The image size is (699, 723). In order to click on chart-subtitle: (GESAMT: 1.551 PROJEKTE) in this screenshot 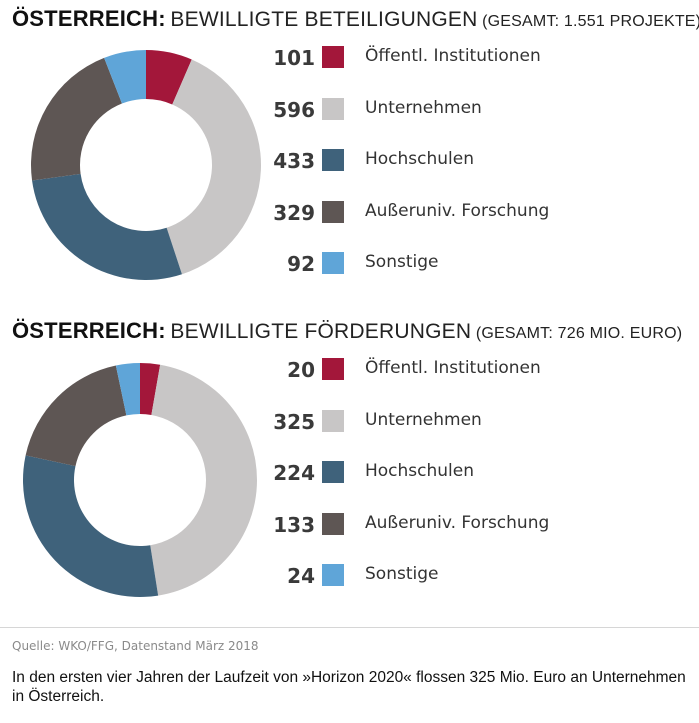, I will do `click(590, 21)`.